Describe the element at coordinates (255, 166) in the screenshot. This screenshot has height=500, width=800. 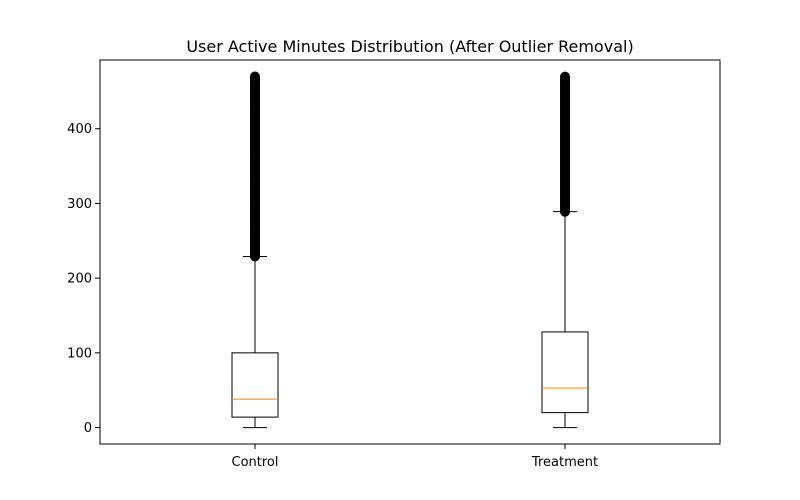
I see `outliers-control` at that location.